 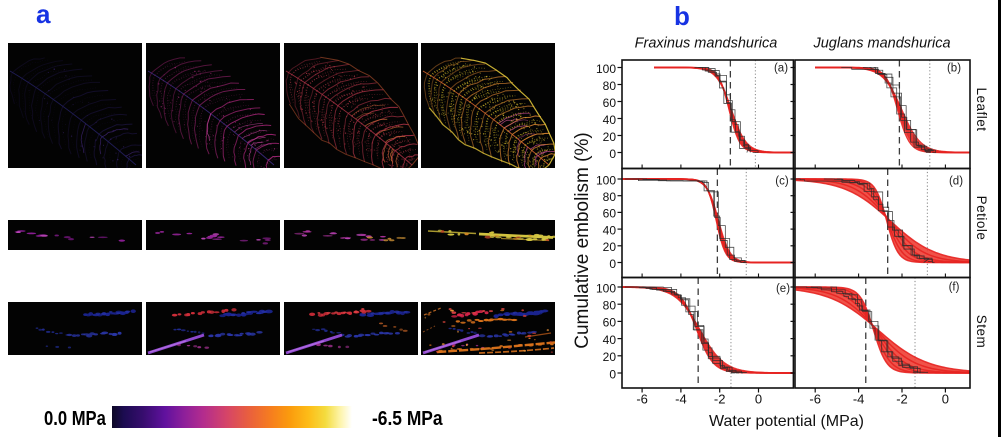 What do you see at coordinates (786, 421) in the screenshot?
I see `svg-text: Water potential (MPa)` at bounding box center [786, 421].